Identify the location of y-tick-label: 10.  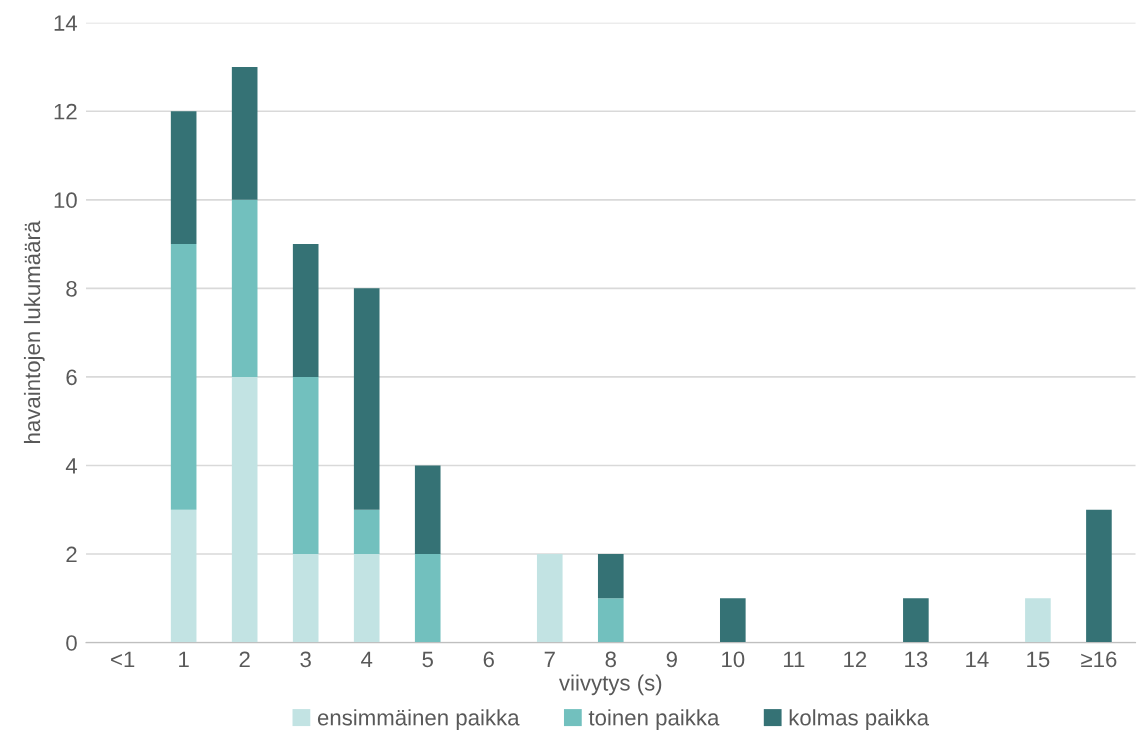
(65, 200).